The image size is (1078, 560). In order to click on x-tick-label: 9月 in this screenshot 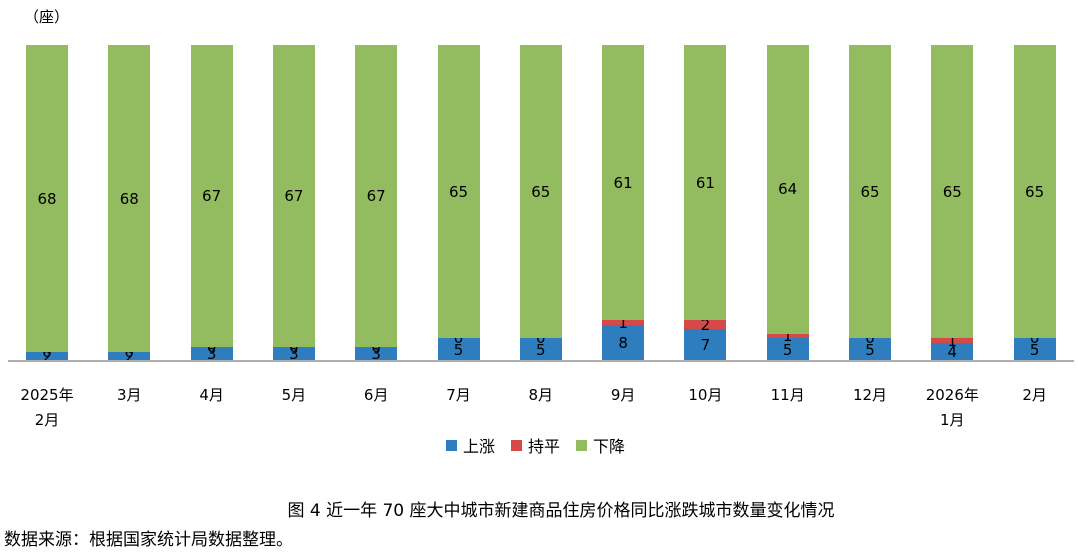, I will do `click(623, 395)`.